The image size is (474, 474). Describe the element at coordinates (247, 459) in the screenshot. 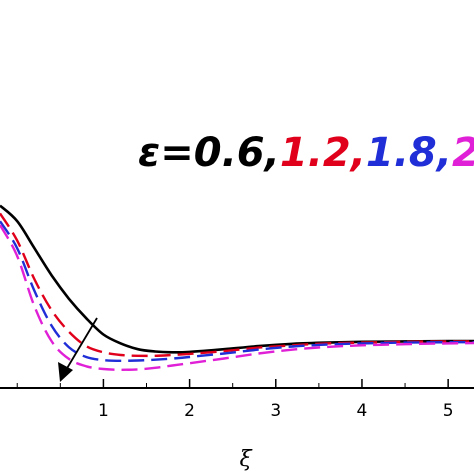

I see `x-axis-title: ξ` at that location.